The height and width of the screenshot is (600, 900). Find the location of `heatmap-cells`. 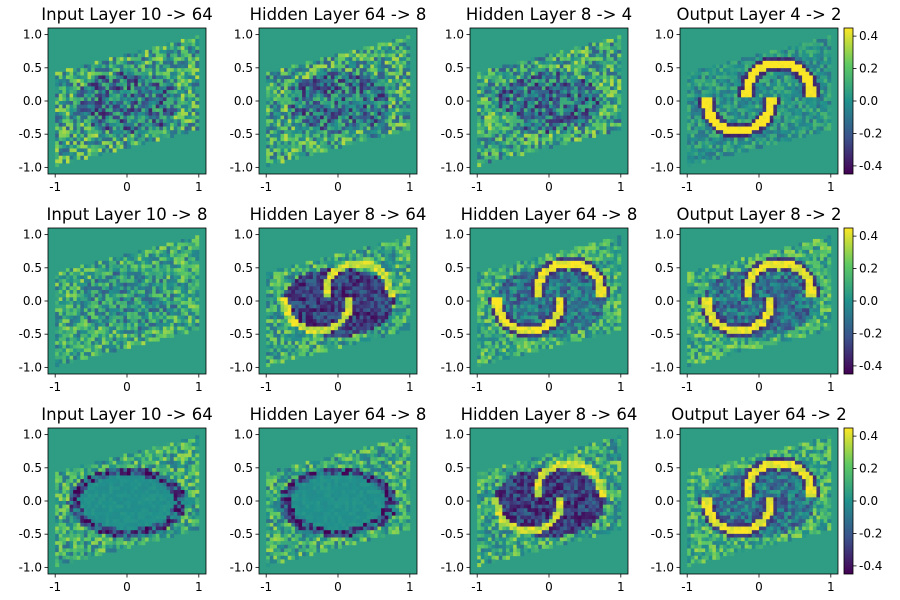

heatmap-cells is located at coordinates (549, 101).